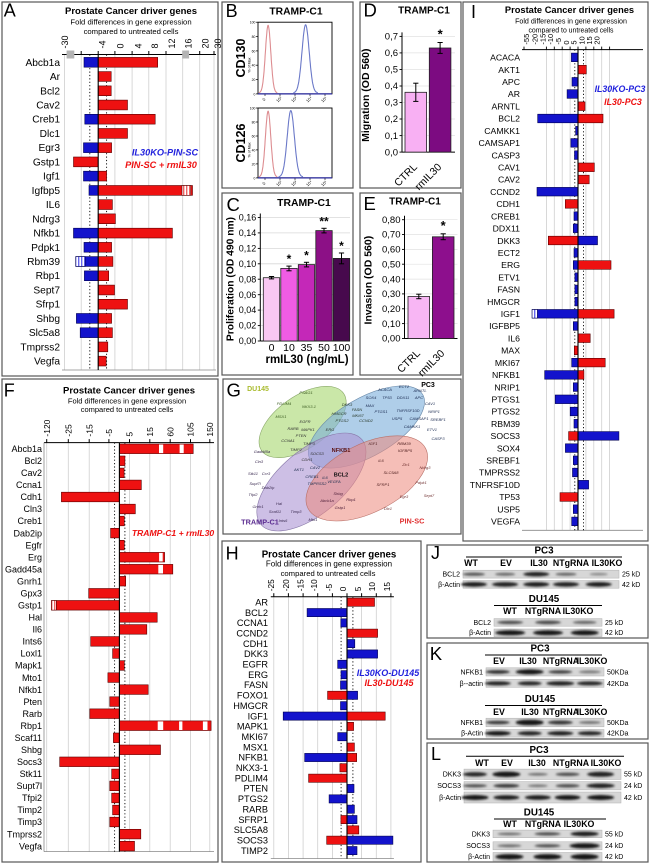 The width and height of the screenshot is (650, 864). What do you see at coordinates (23, 569) in the screenshot?
I see `svg-text: Gadd45a` at bounding box center [23, 569].